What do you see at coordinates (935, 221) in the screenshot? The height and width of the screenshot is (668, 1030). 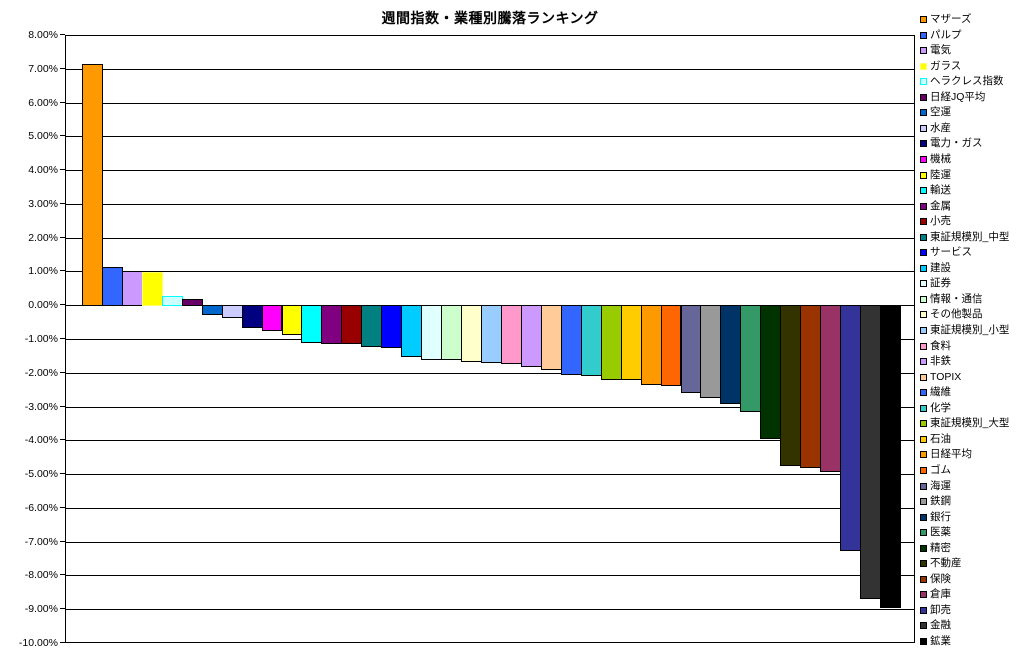 I see `legend-item: 小売` at bounding box center [935, 221].